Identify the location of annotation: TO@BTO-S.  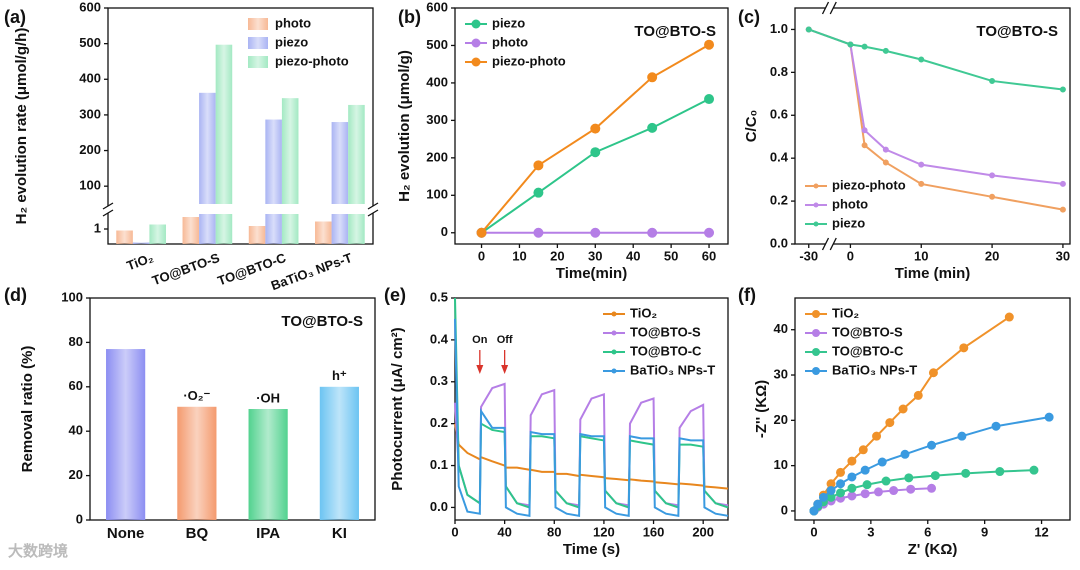
(322, 321).